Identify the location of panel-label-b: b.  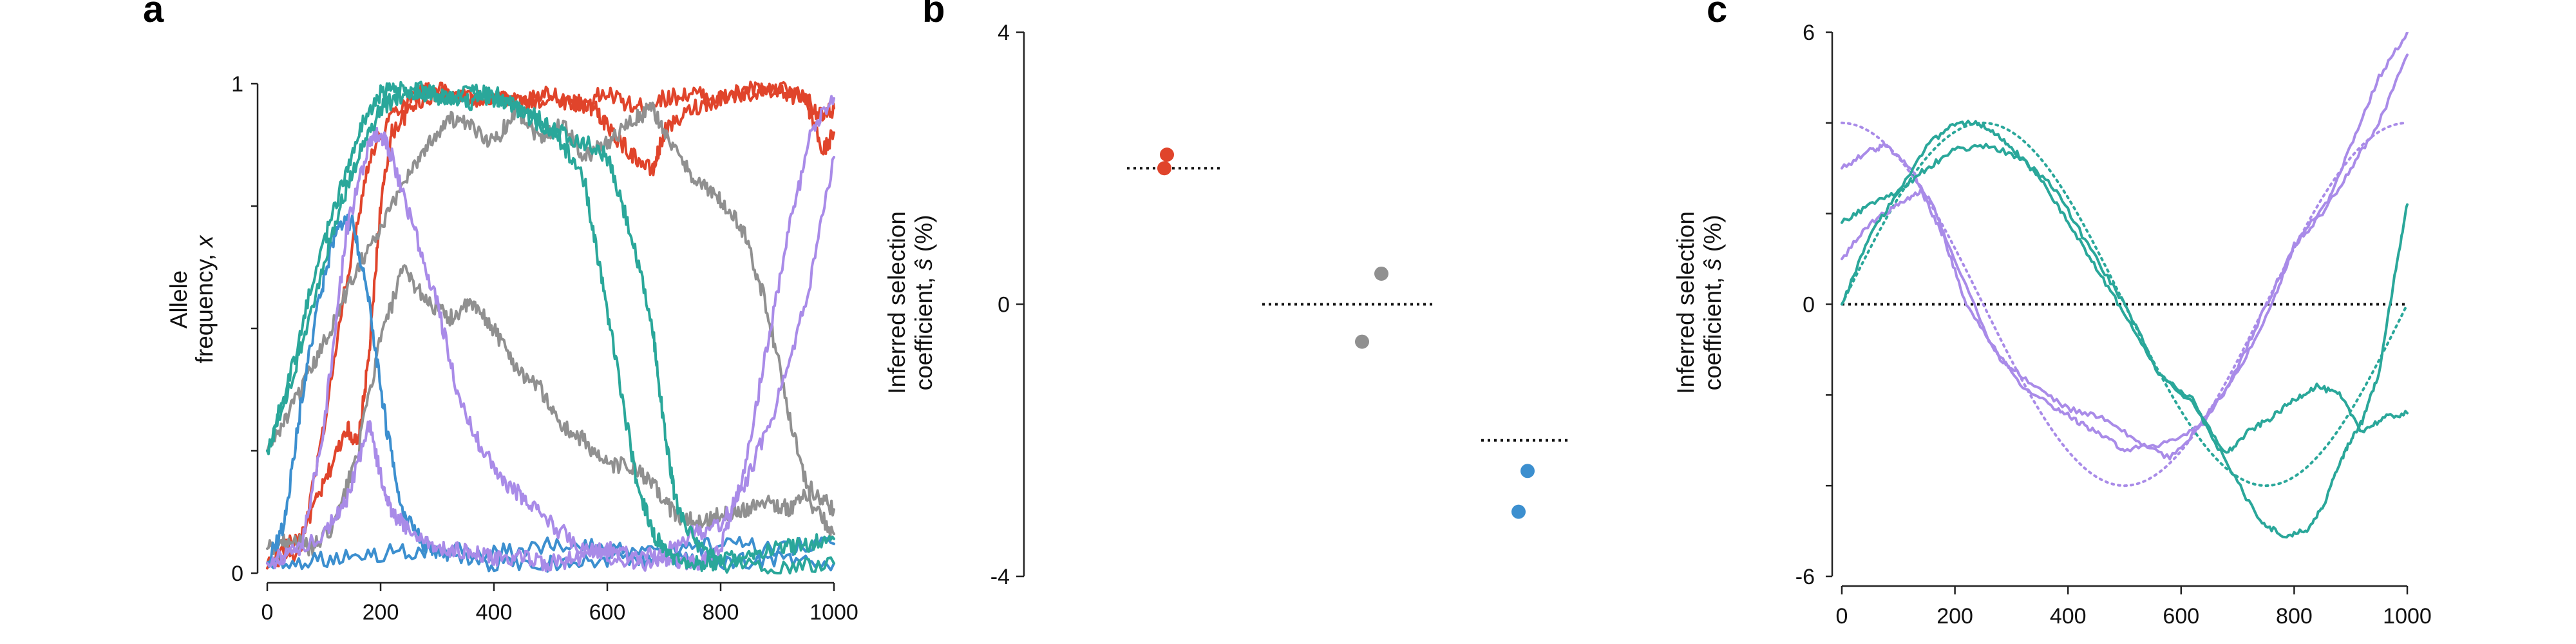
(934, 15).